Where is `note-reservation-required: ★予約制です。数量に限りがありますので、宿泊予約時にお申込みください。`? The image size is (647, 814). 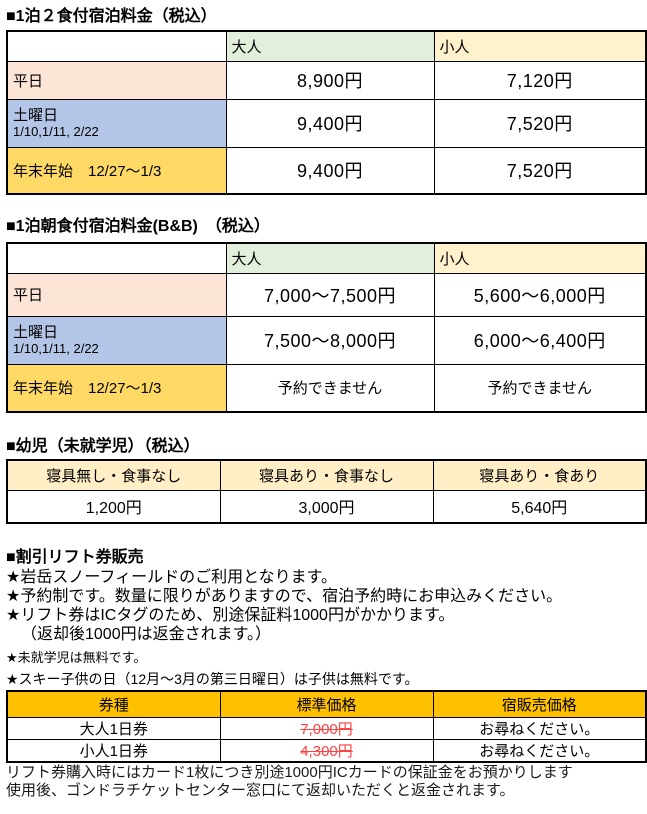 note-reservation-required: ★予約制です。数量に限りがありますので、宿泊予約時にお申込みください。 is located at coordinates (284, 596).